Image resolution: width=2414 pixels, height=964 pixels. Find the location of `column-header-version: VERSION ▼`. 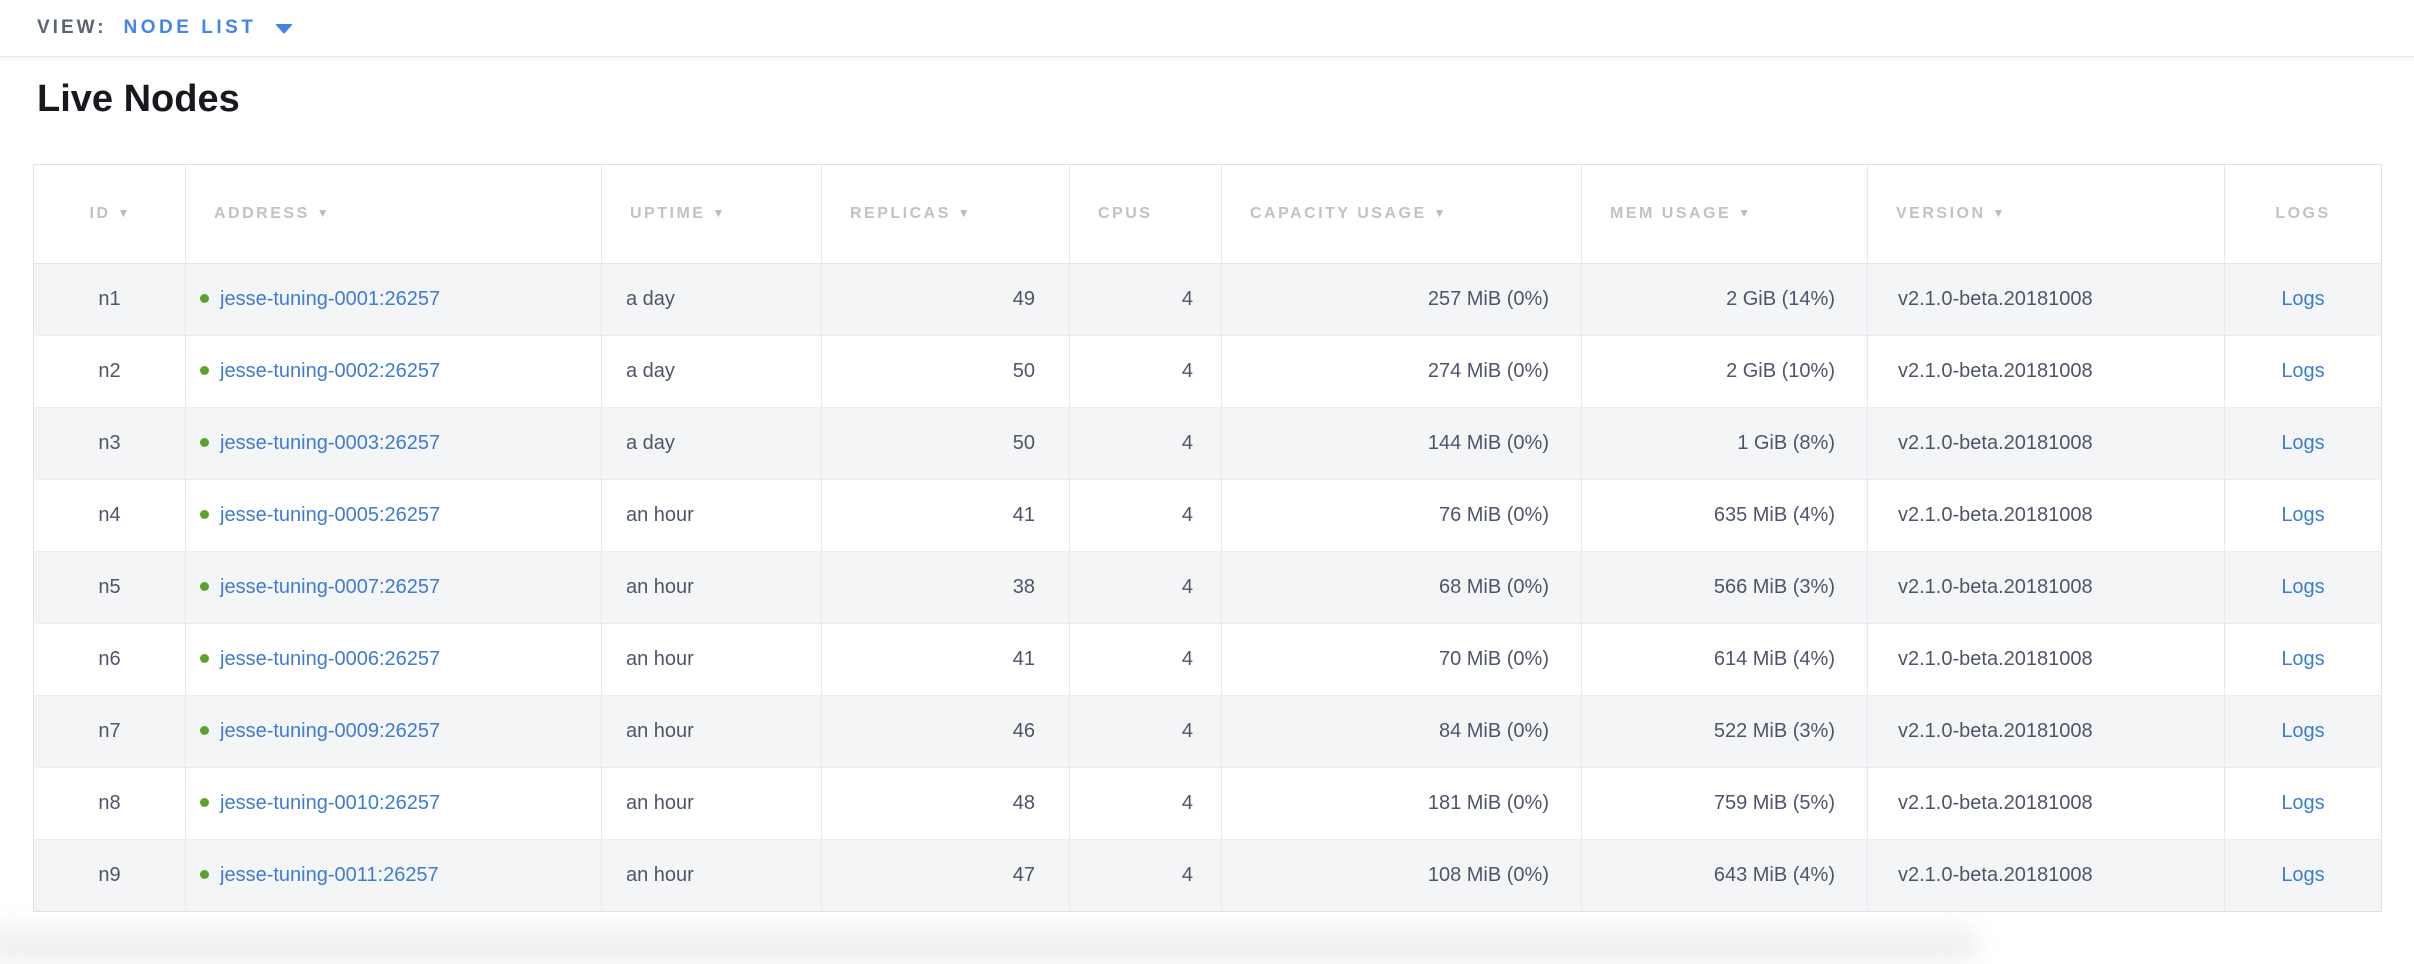

column-header-version: VERSION ▼ is located at coordinates (2046, 214).